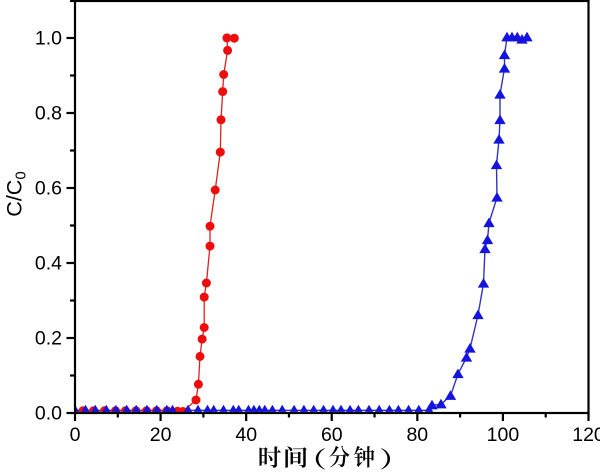 This screenshot has width=600, height=476. I want to click on svg-text: 120, so click(586, 435).